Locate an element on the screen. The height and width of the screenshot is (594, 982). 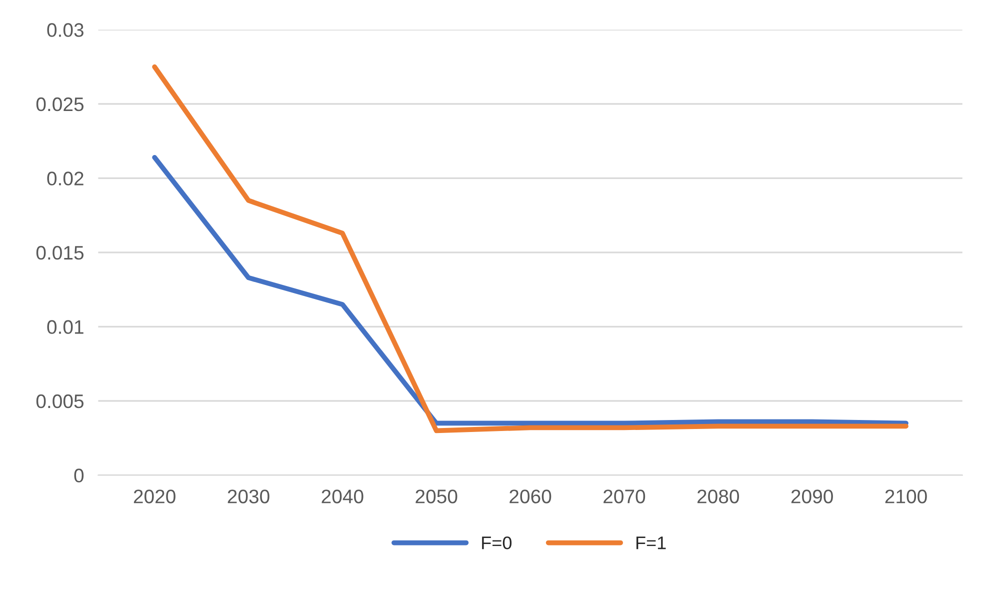
x-tick-label: 2080 is located at coordinates (718, 497).